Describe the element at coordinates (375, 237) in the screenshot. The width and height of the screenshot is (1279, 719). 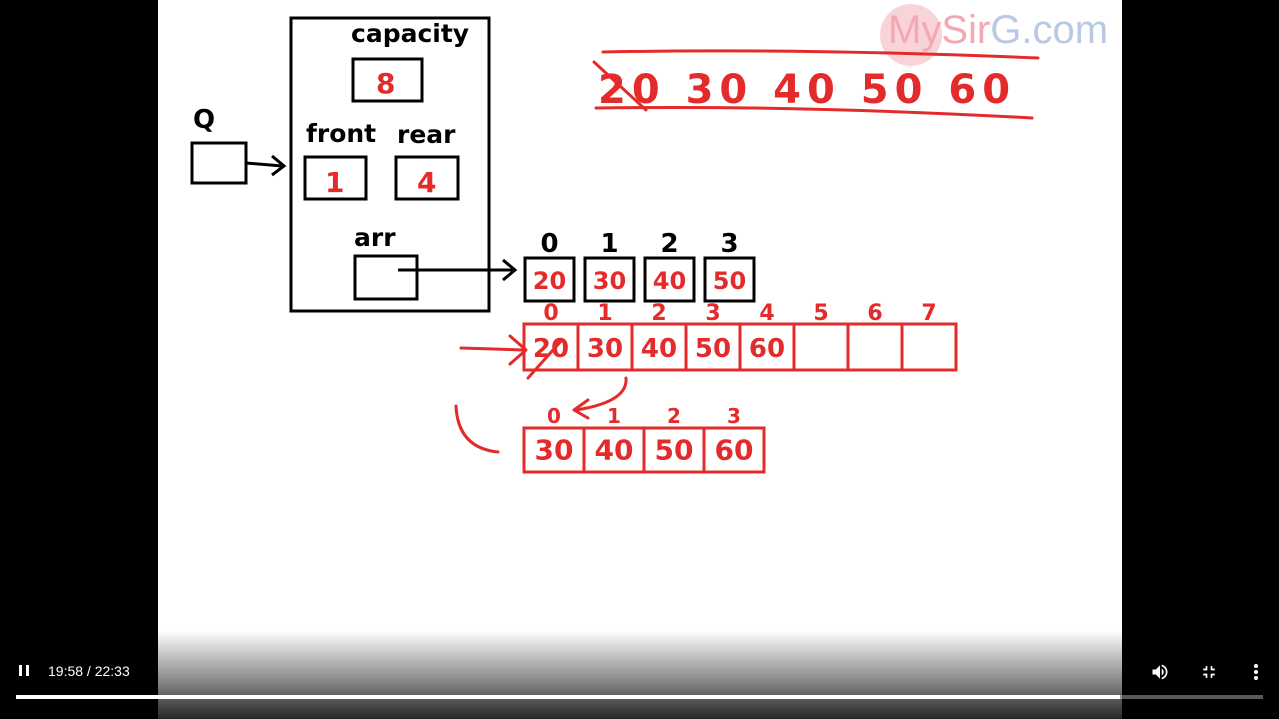
I see `arr-label: arr` at that location.